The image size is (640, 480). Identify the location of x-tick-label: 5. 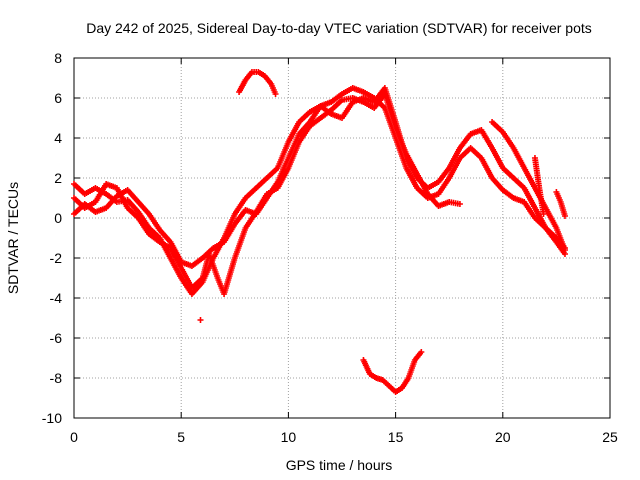
(181, 437).